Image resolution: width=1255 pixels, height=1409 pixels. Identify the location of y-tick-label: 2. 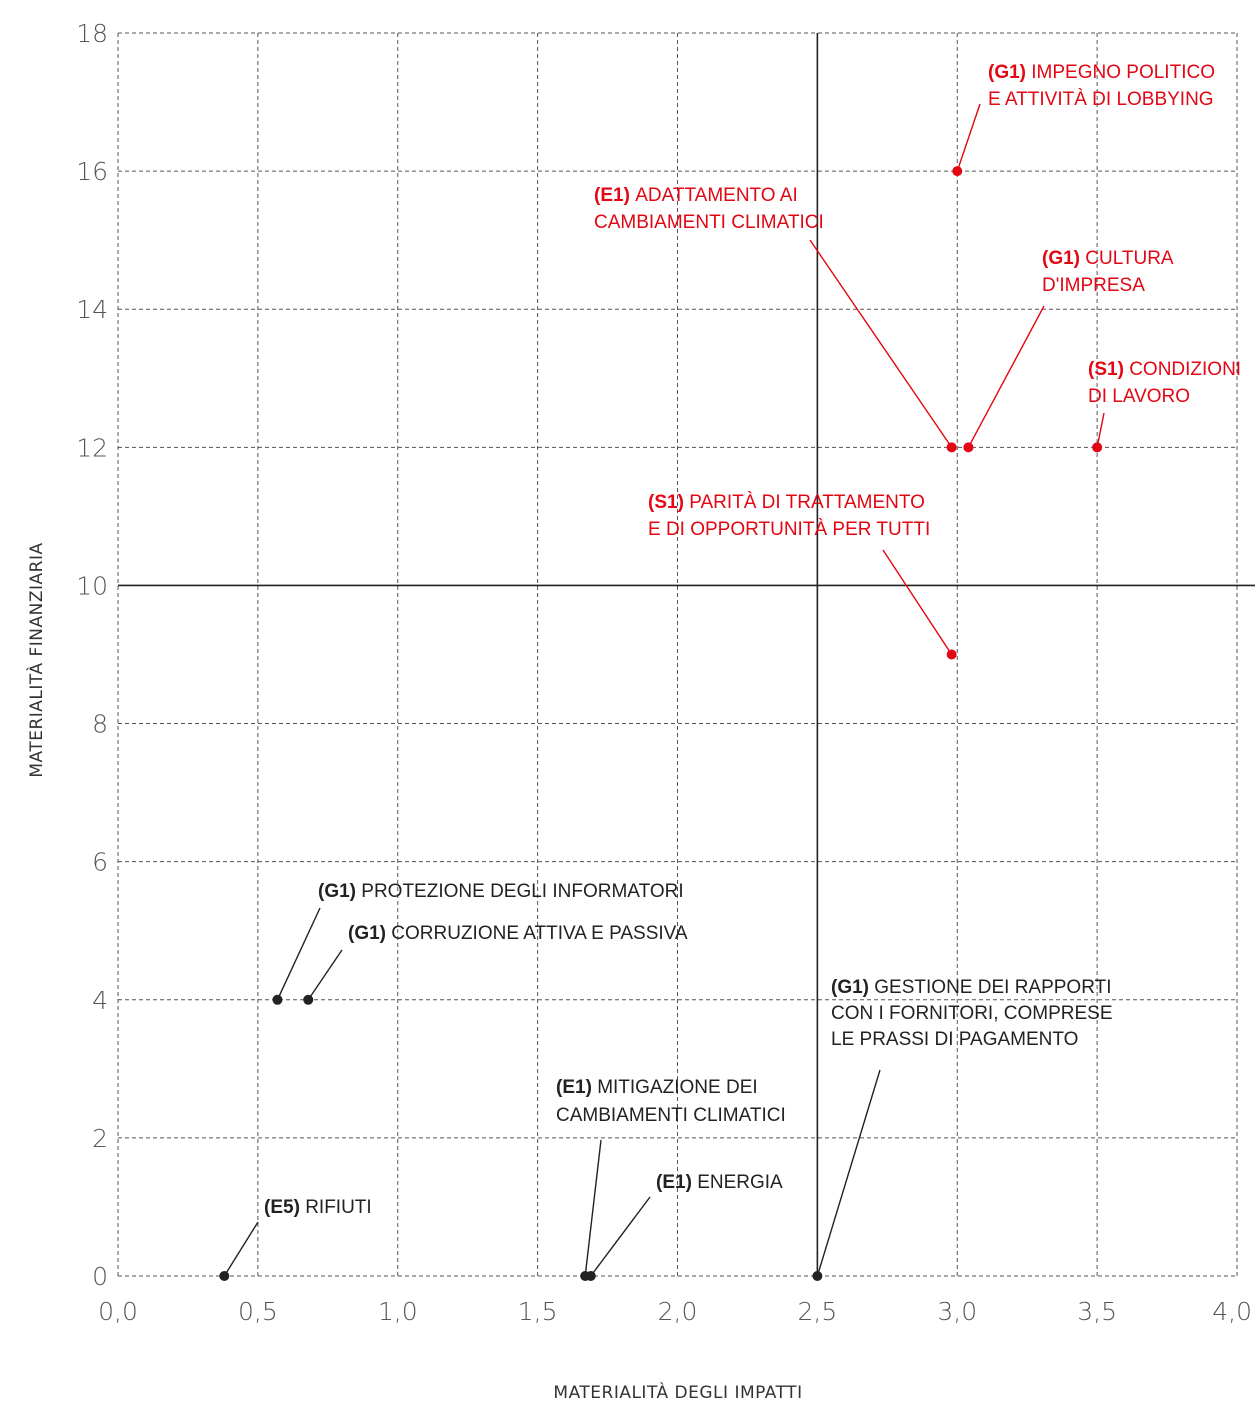
(100, 1138).